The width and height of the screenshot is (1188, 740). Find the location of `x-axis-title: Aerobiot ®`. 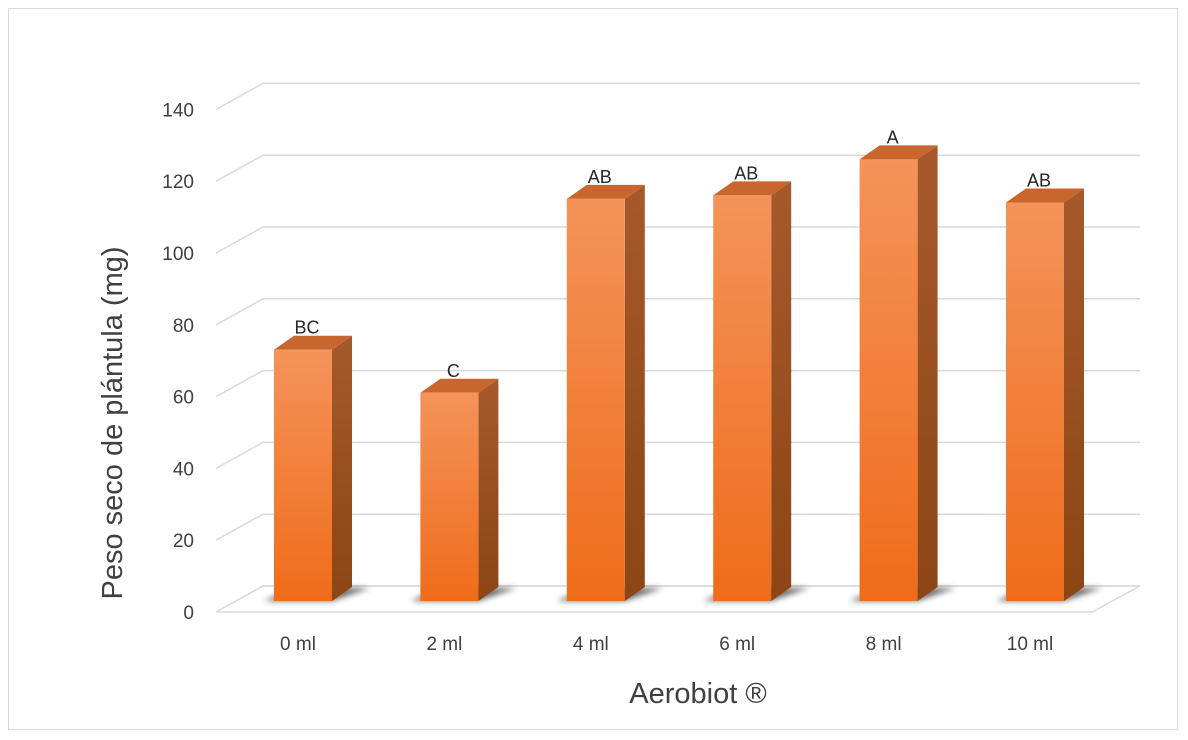

x-axis-title: Aerobiot ® is located at coordinates (697, 694).